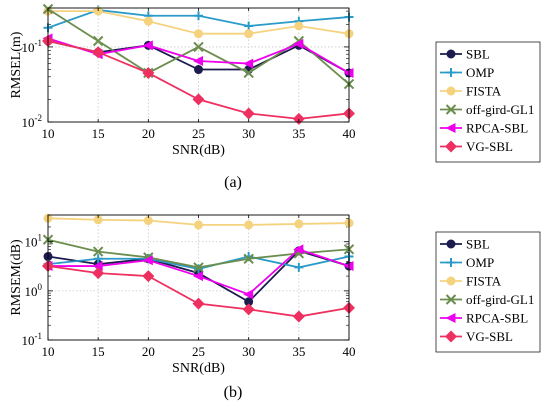 Image resolution: width=550 pixels, height=408 pixels. Describe the element at coordinates (39, 43) in the screenshot. I see `y-tick-exponent: -1` at that location.